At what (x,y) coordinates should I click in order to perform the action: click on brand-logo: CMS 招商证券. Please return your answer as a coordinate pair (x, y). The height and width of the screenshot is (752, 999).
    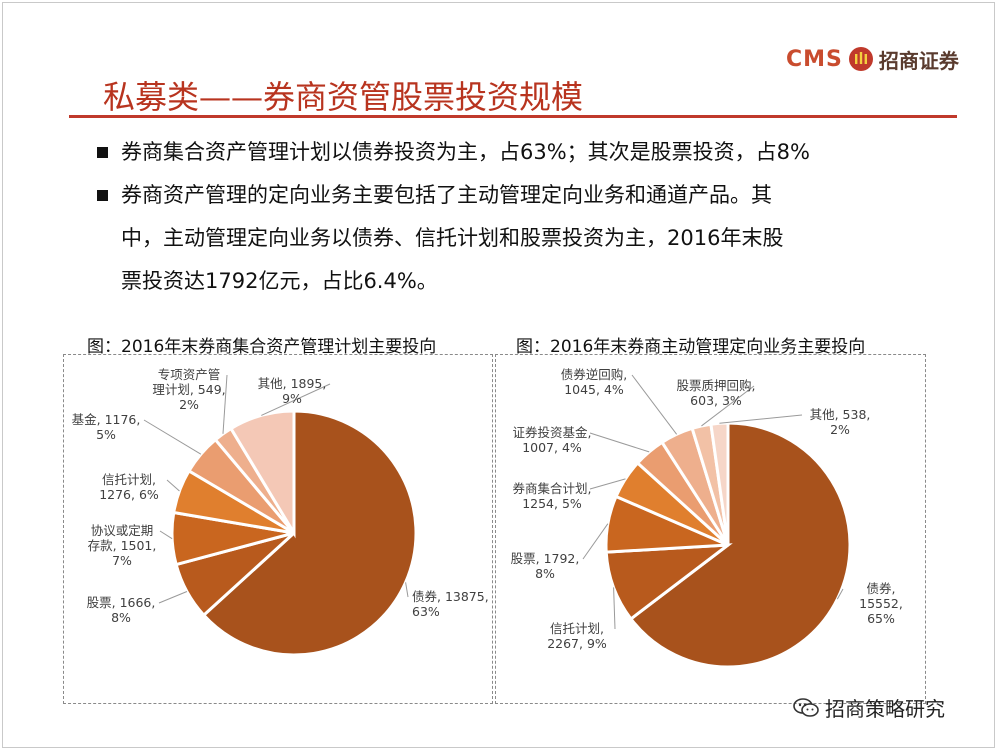
    Looking at the image, I should click on (872, 59).